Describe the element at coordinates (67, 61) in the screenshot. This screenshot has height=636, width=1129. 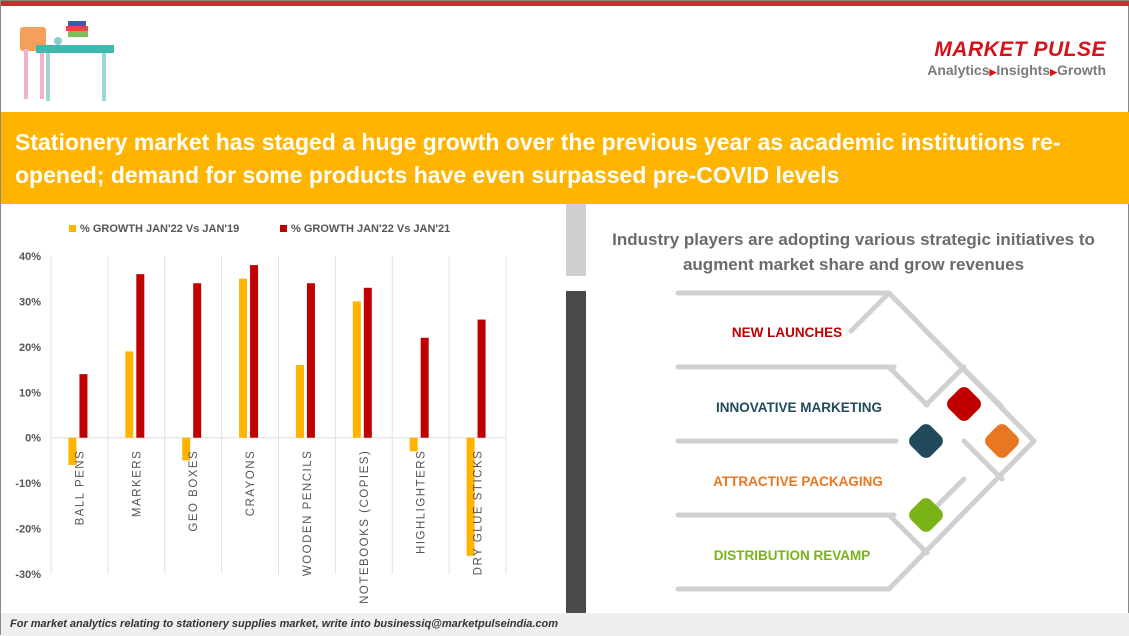
I see `desk-illustration-icon` at that location.